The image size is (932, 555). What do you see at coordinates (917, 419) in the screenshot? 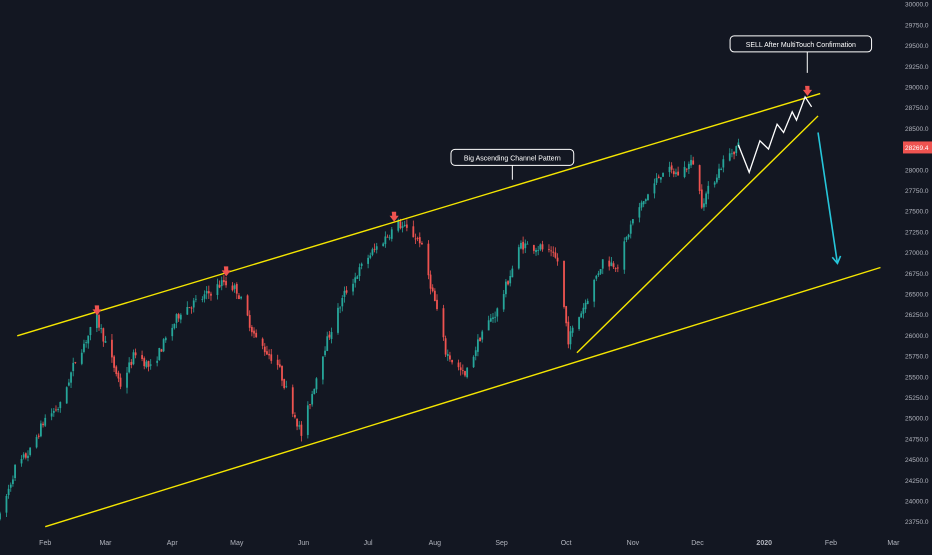
I see `y-tick-label: 25000.0` at bounding box center [917, 419].